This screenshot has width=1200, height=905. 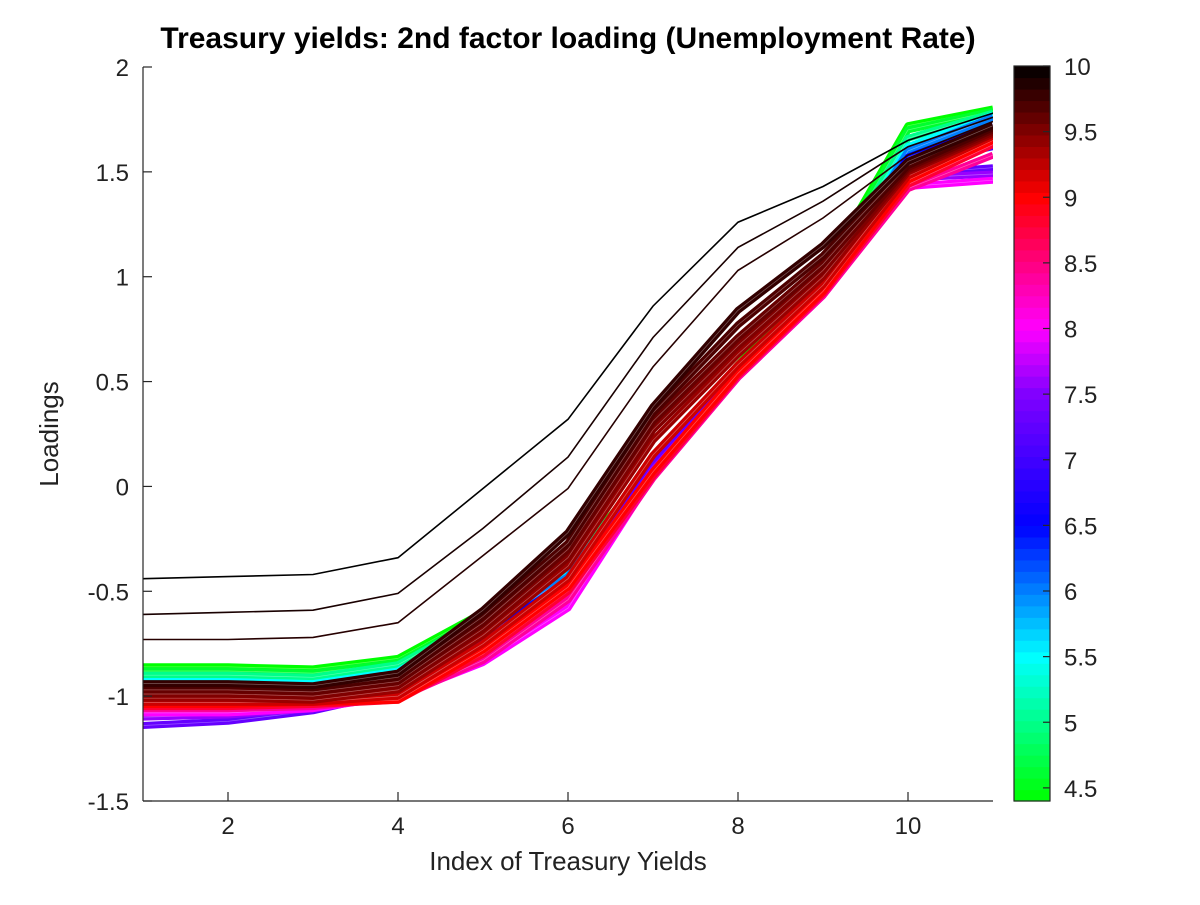 I want to click on colorbar-tick-label: 9.5, so click(x=1080, y=133).